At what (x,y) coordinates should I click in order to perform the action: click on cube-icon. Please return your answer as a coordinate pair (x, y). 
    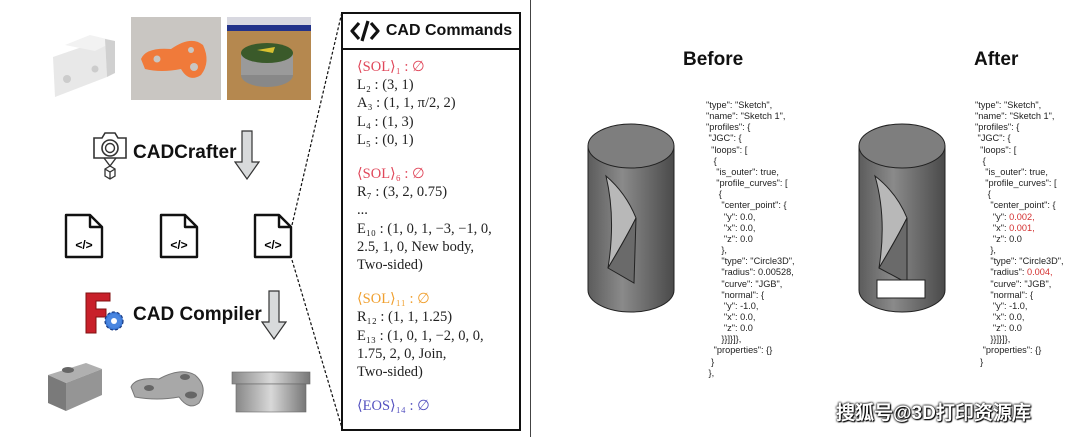
    Looking at the image, I should click on (110, 172).